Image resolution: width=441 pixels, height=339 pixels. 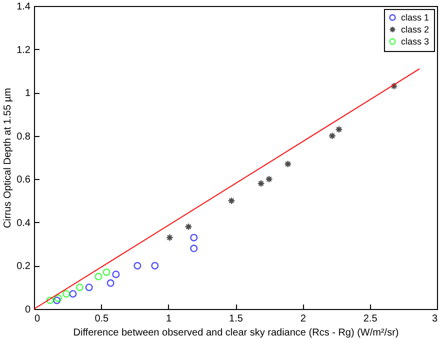 What do you see at coordinates (23, 7) in the screenshot?
I see `y-tick-label: 1.4` at bounding box center [23, 7].